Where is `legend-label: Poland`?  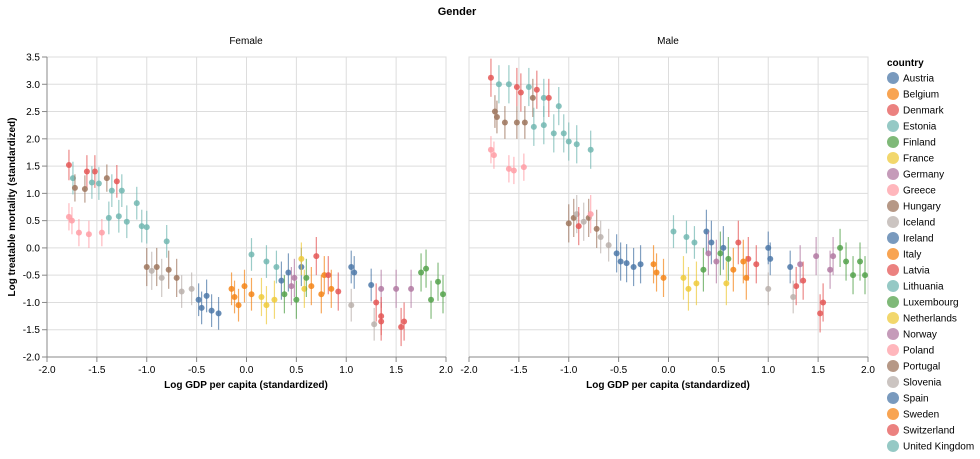
legend-label: Poland is located at coordinates (918, 351).